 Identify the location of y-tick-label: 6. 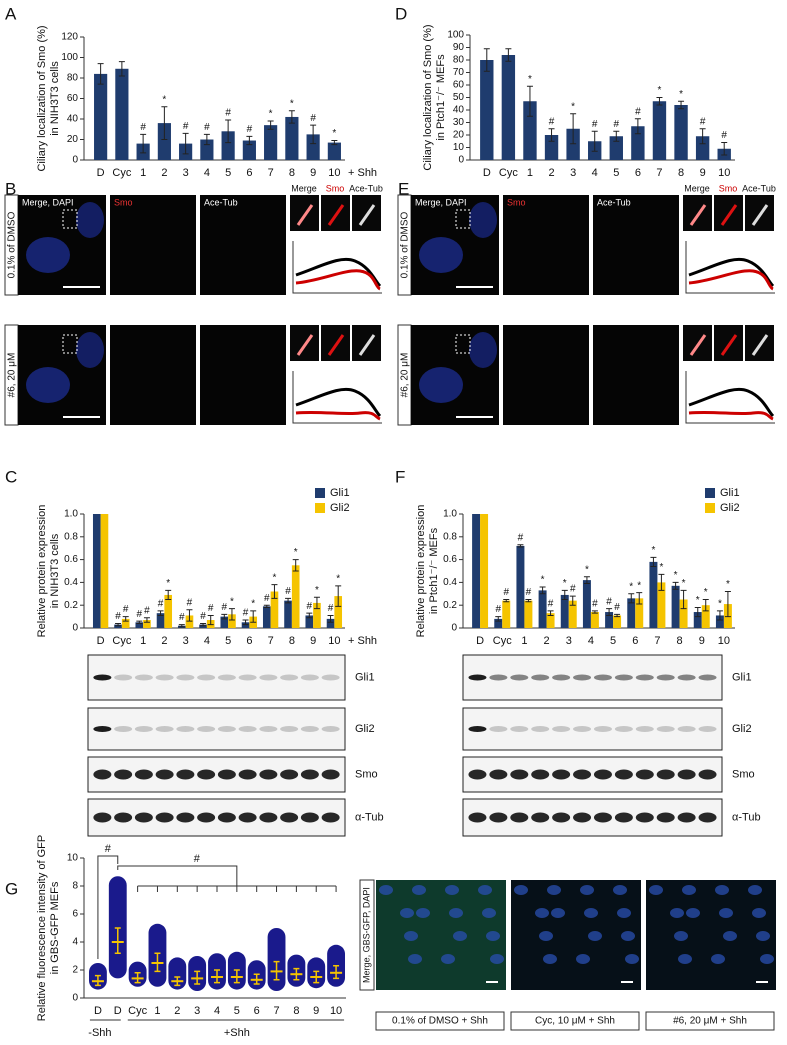
(75, 914).